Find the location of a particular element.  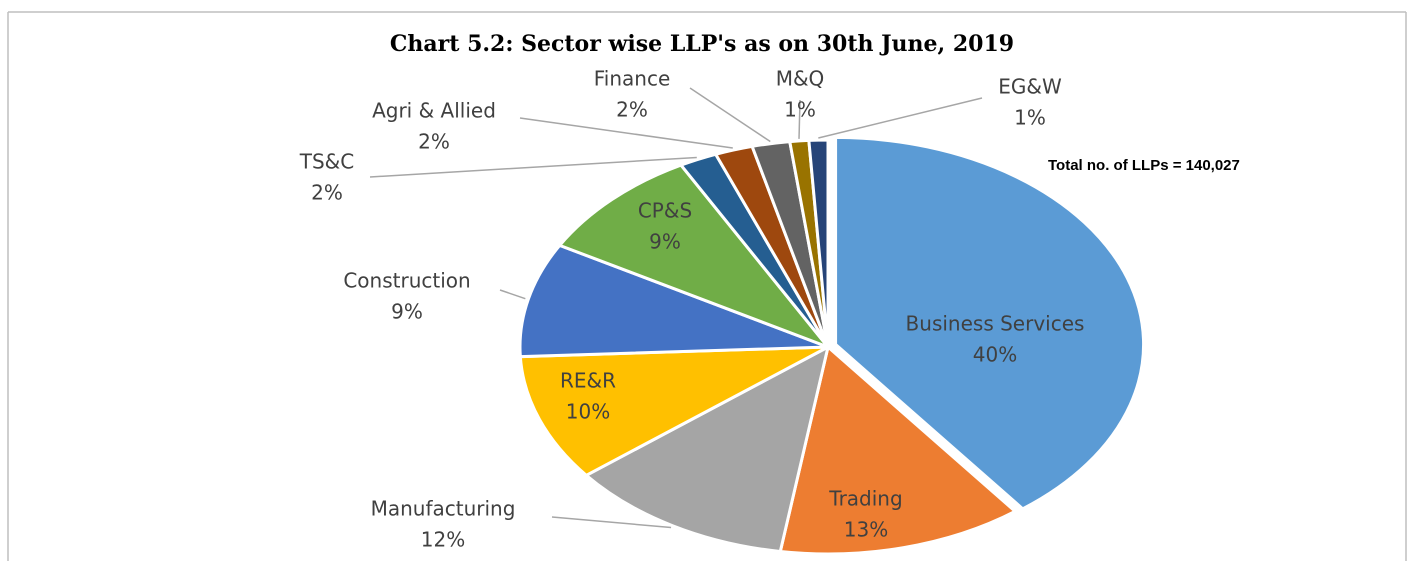

slice-label: CP&S is located at coordinates (665, 211).